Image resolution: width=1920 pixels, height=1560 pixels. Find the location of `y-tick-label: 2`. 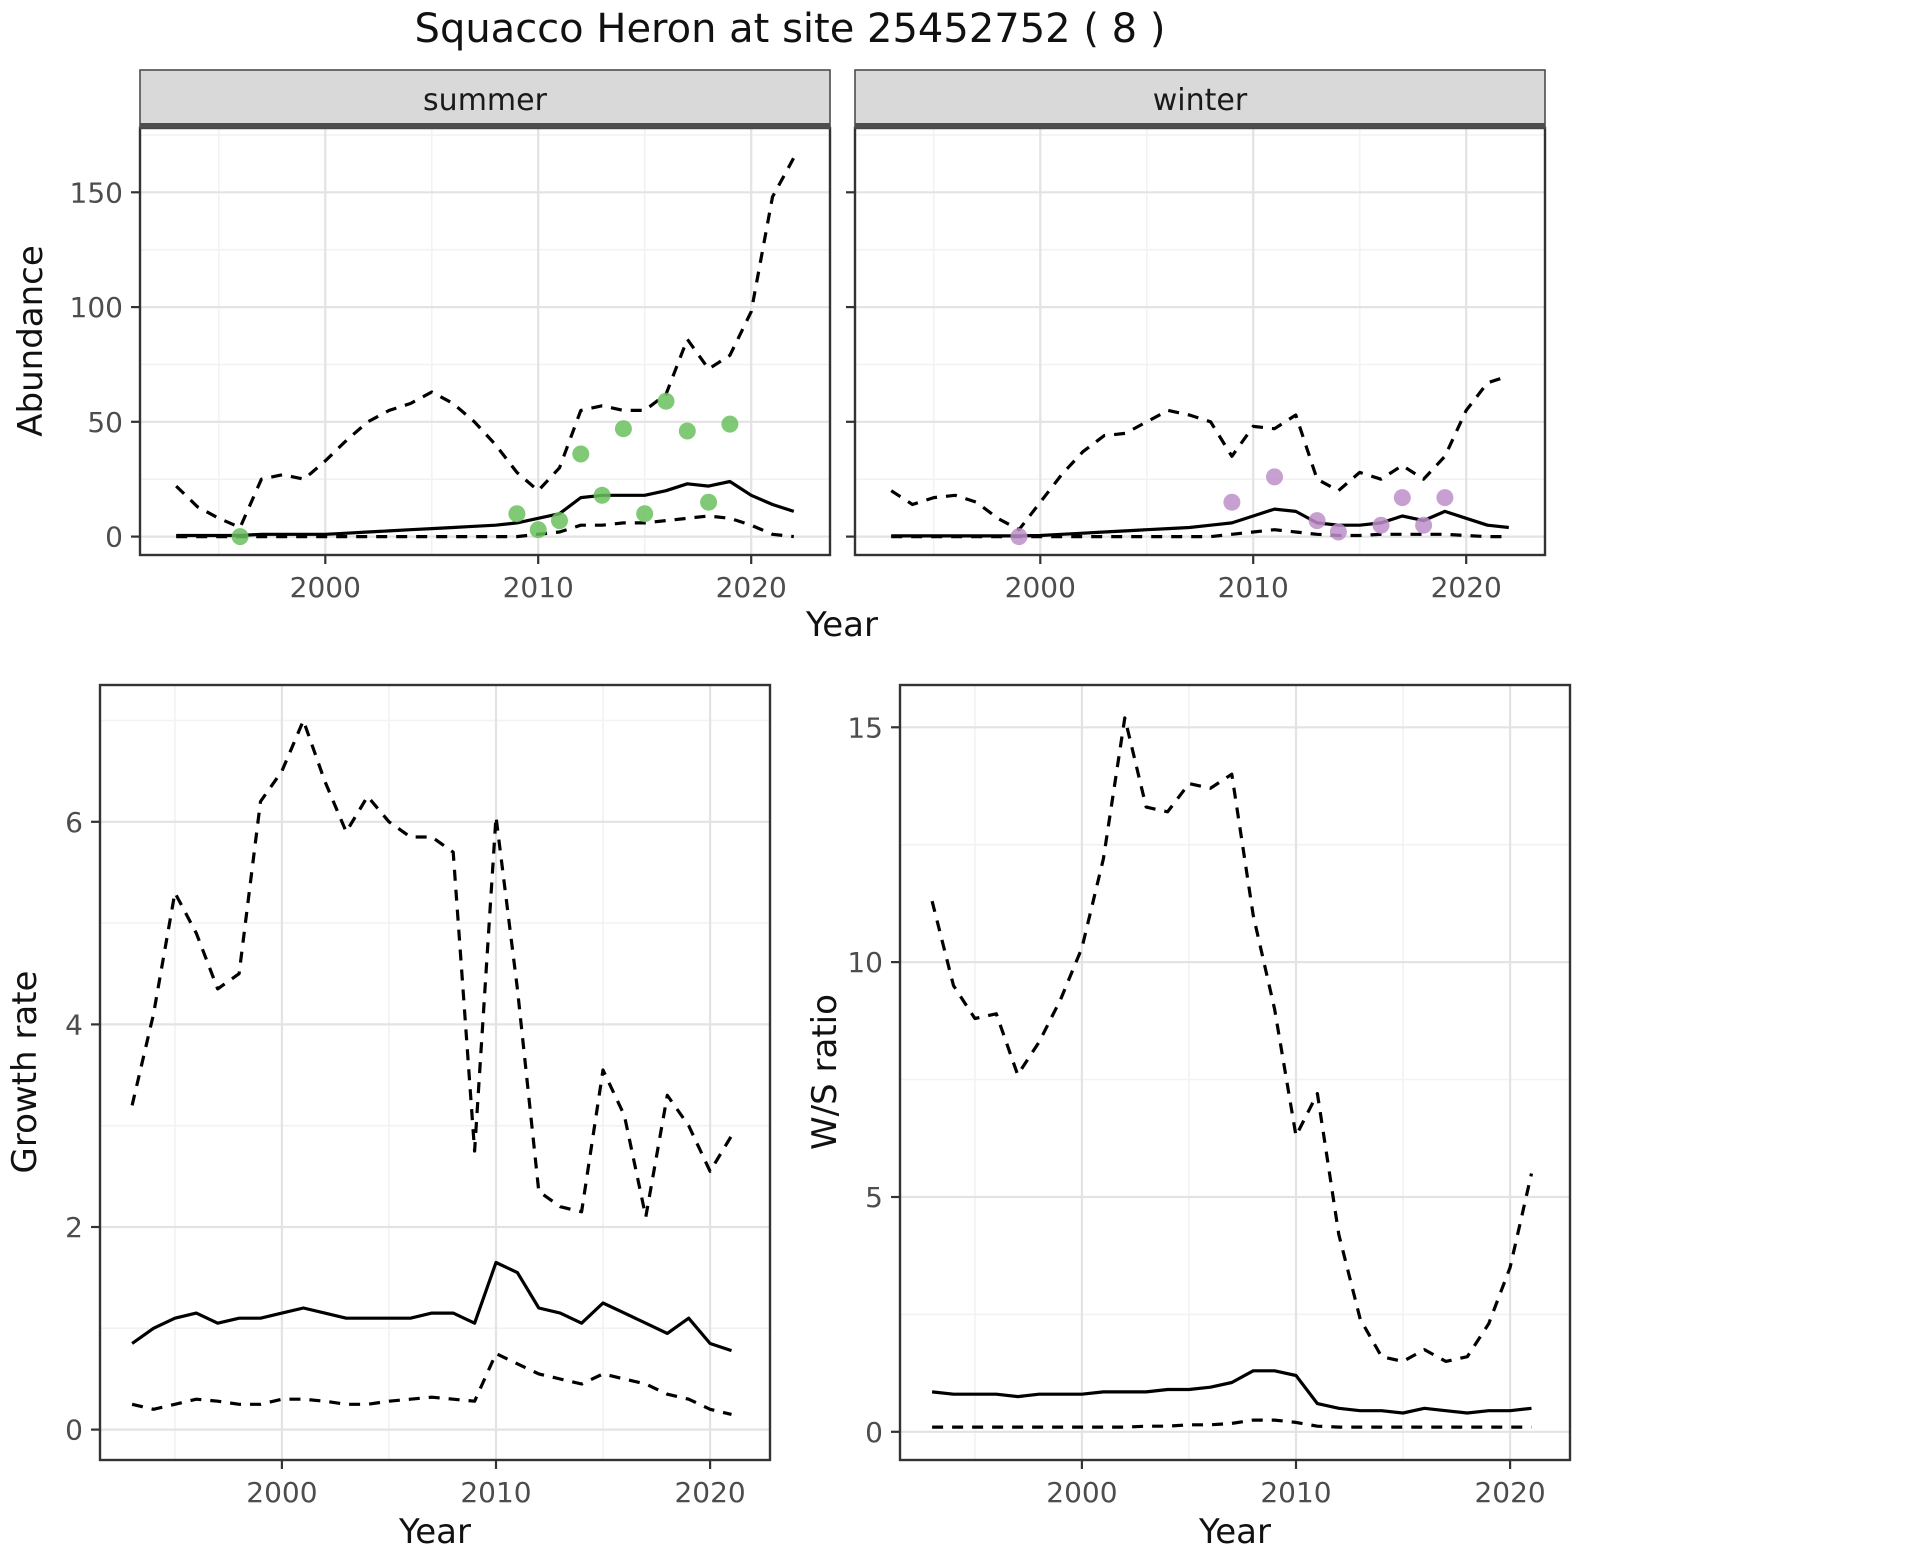

y-tick-label: 2 is located at coordinates (74, 1227).